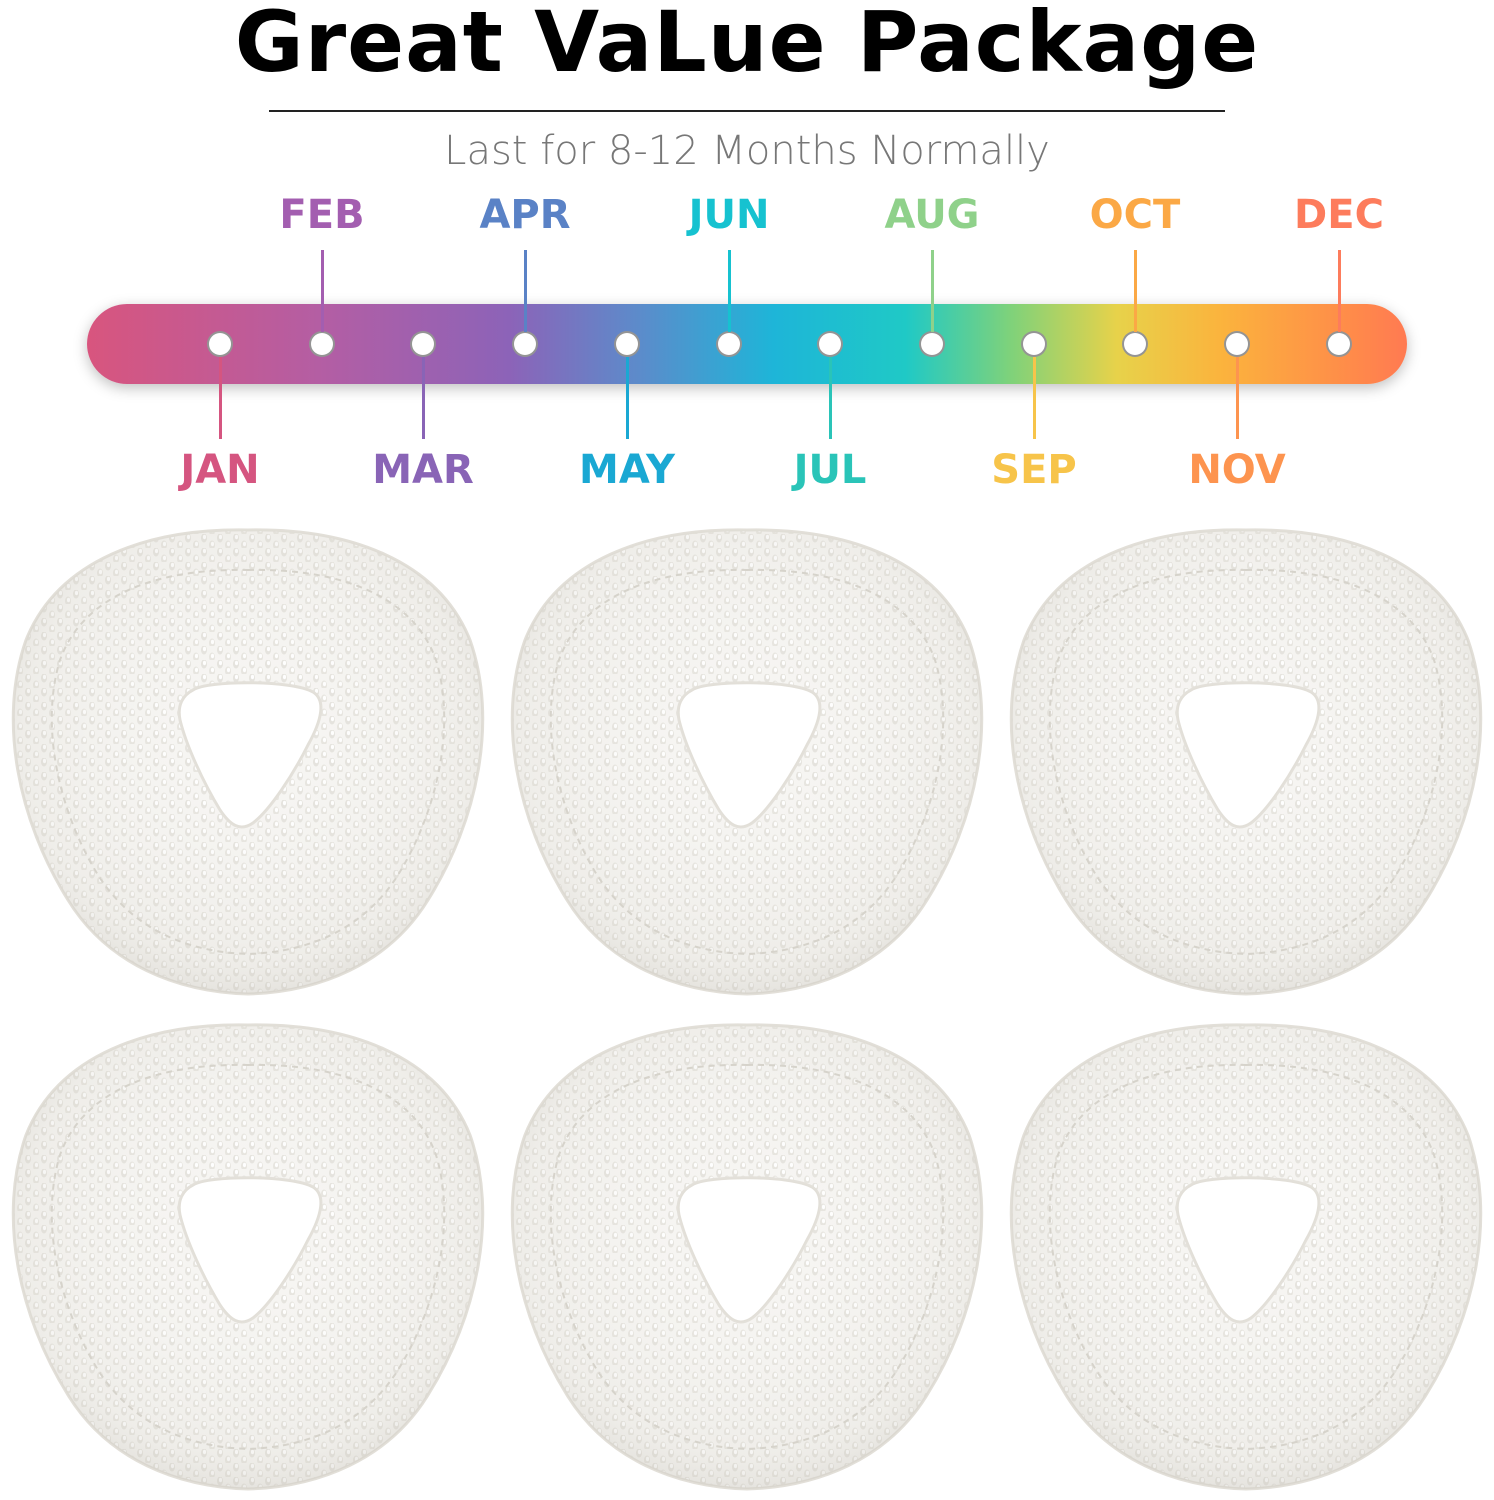 The width and height of the screenshot is (1494, 1500). What do you see at coordinates (932, 215) in the screenshot?
I see `month-label-aug: AUG` at bounding box center [932, 215].